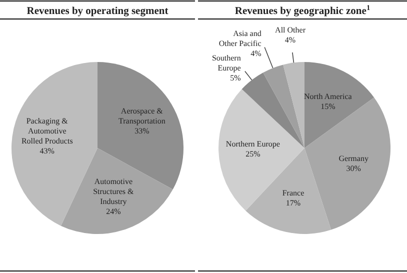  I want to click on slice-label: Packaging & Automotive Rolled Products, so click(47, 131).